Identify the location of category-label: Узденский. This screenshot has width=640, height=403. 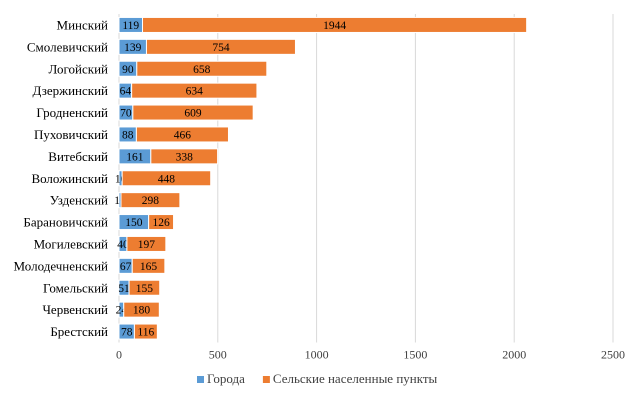
(79, 200).